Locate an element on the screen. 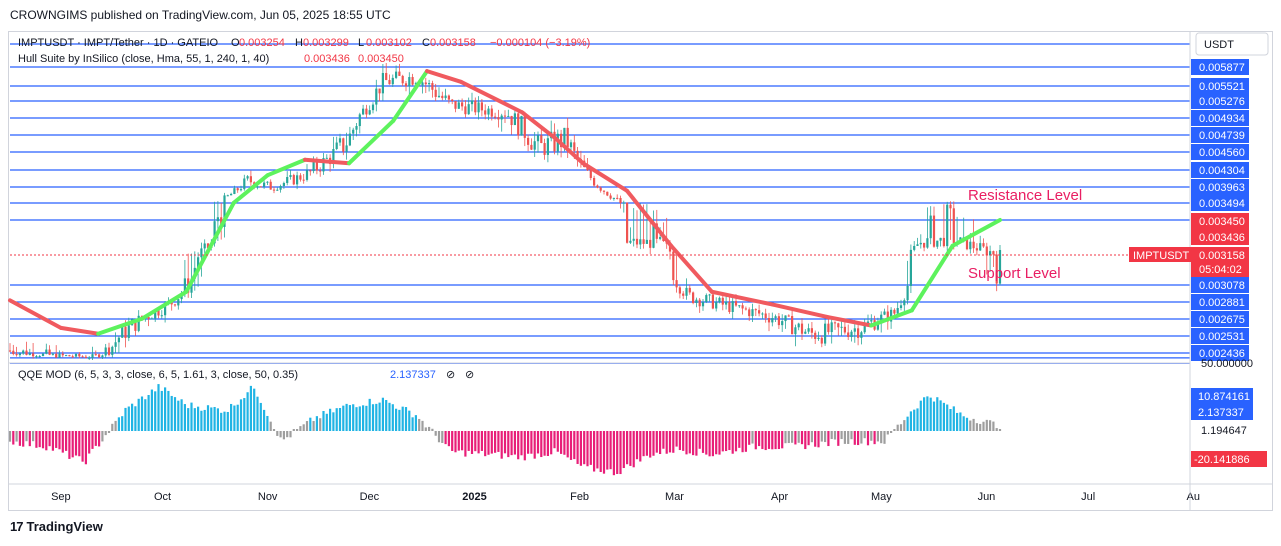 Image resolution: width=1281 pixels, height=546 pixels. tradingview-logo: 17 TradingView is located at coordinates (56, 526).